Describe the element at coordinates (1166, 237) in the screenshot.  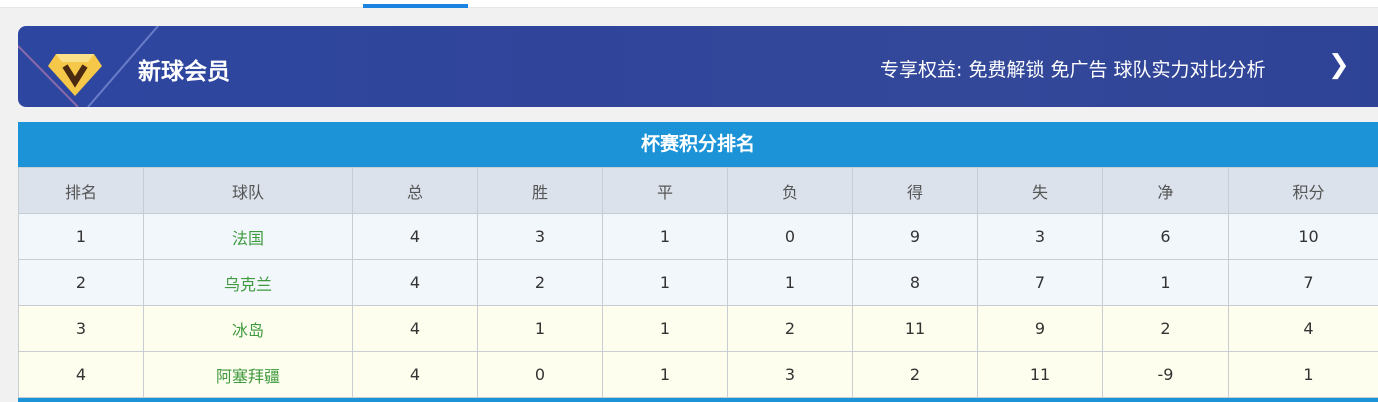
I see `table-cell: 6` at that location.